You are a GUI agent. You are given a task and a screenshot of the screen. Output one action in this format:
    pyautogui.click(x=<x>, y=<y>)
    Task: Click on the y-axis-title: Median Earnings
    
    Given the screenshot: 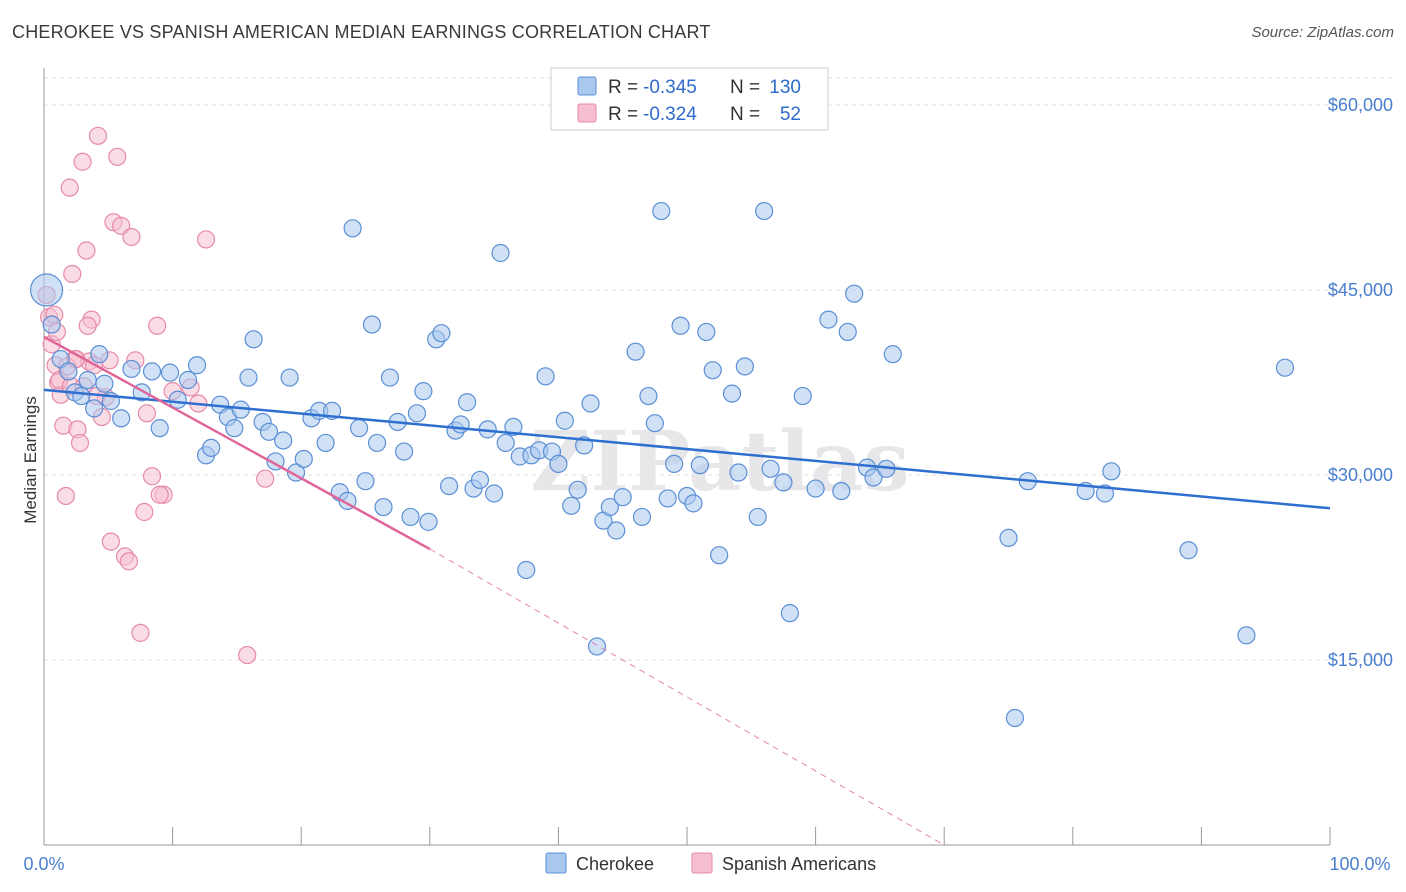 What is the action you would take?
    pyautogui.click(x=30, y=460)
    